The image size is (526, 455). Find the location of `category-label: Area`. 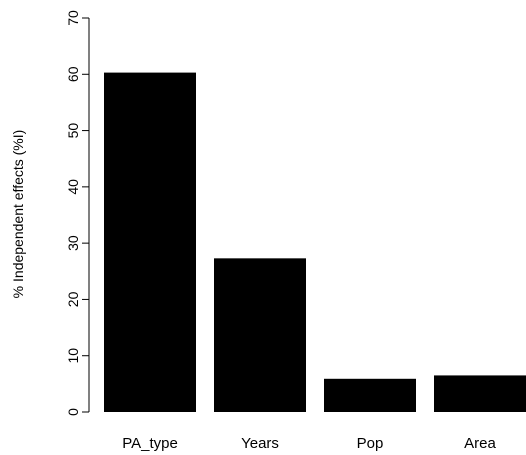

category-label: Area is located at coordinates (480, 443).